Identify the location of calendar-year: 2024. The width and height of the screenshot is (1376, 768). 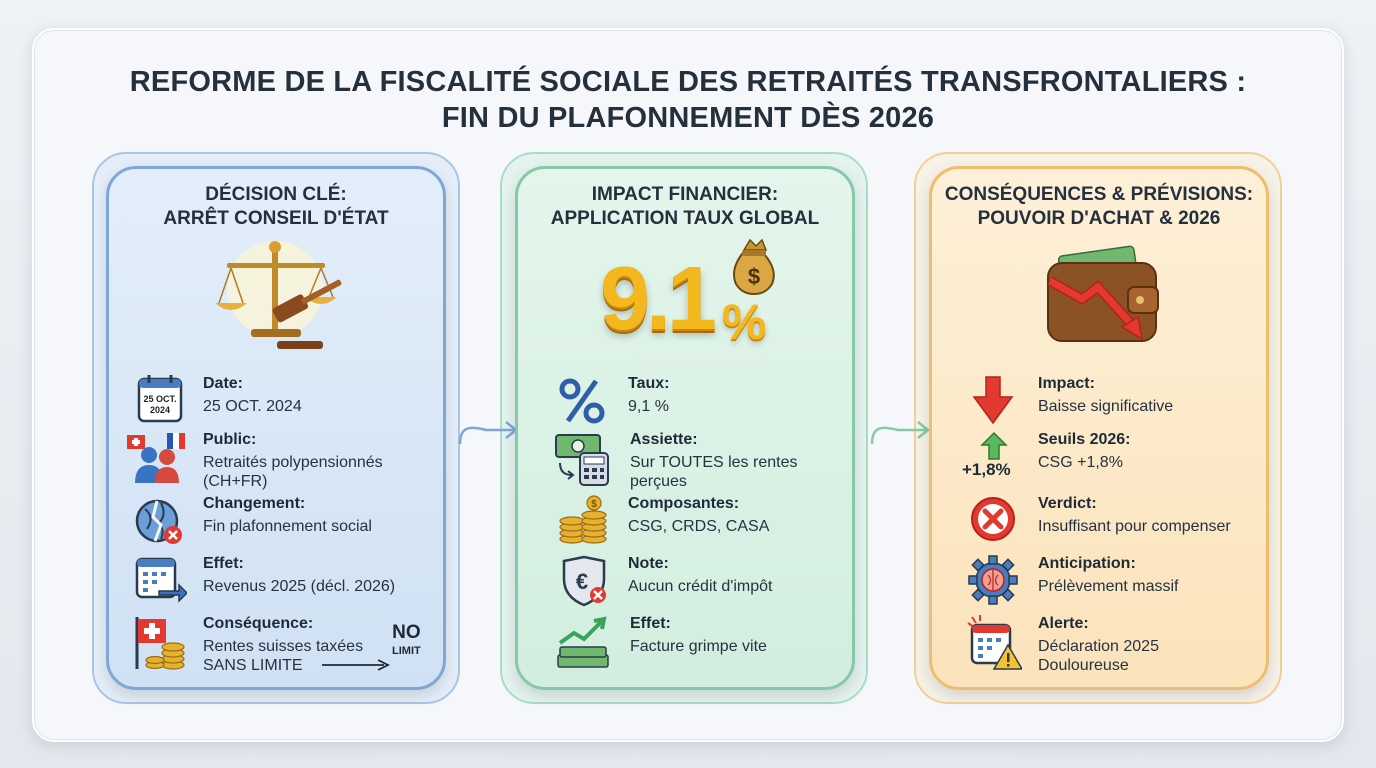
(160, 410).